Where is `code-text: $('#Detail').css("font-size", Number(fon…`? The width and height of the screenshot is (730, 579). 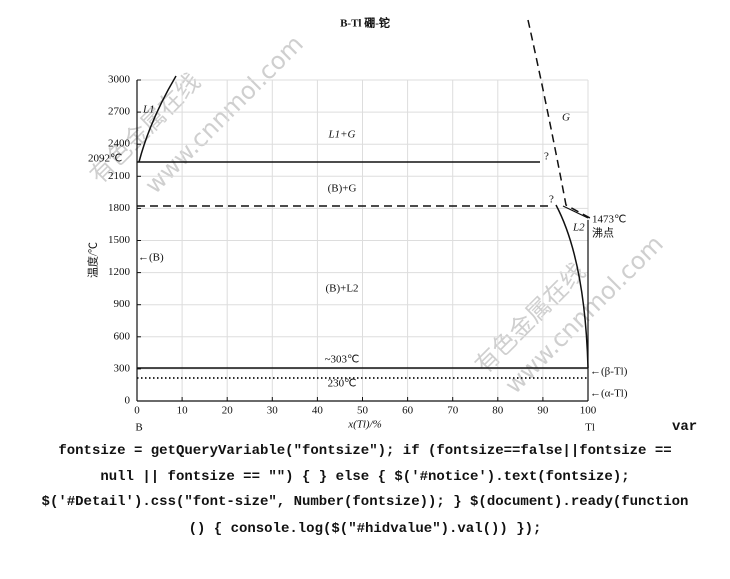 code-text: $('#Detail').css("font-size", Number(fon… is located at coordinates (365, 502).